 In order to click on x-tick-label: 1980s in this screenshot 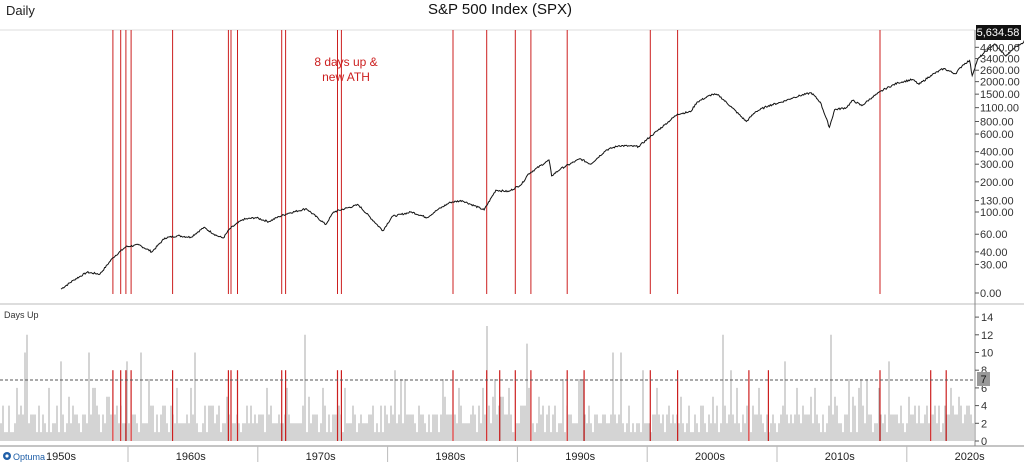, I will do `click(450, 457)`.